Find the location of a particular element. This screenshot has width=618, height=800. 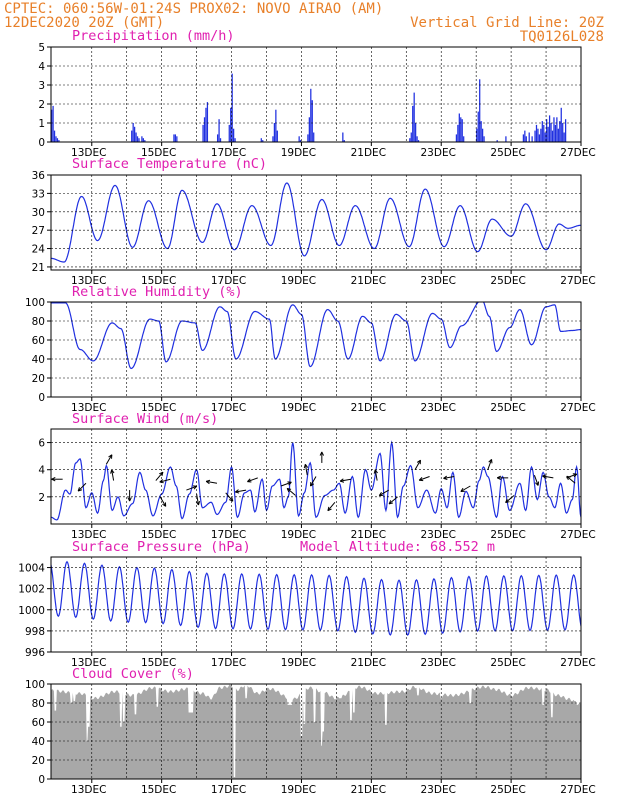

temp-ytick-label: 33 is located at coordinates (38, 194).